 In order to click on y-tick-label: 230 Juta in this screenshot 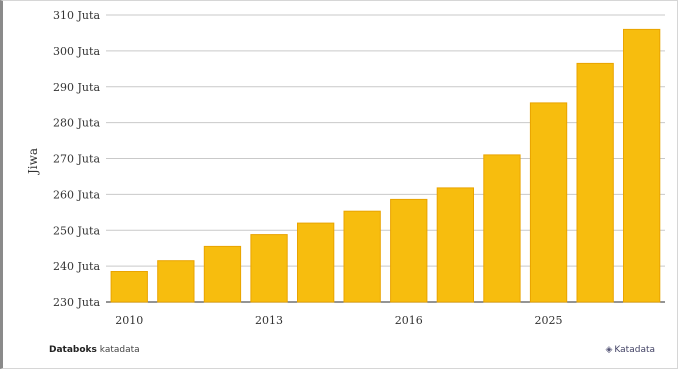, I will do `click(76, 302)`.